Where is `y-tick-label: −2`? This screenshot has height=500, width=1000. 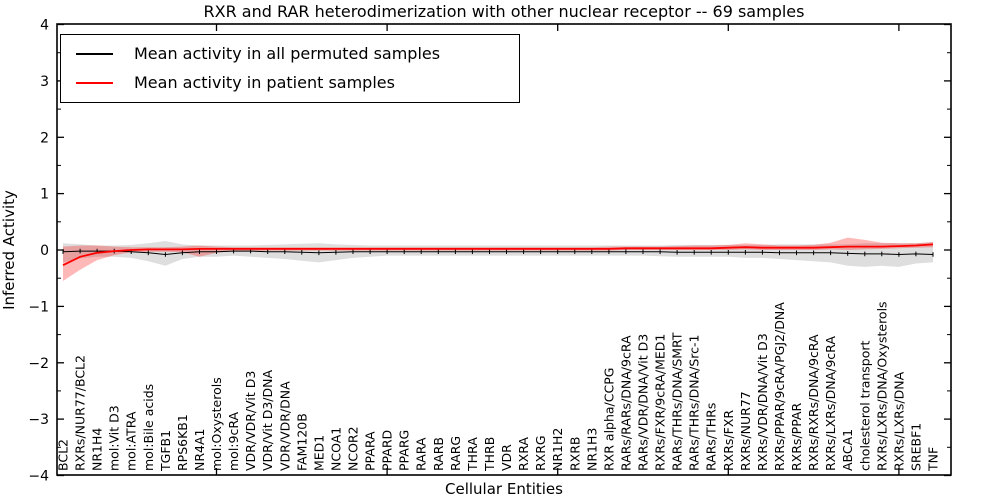
y-tick-label: −2 is located at coordinates (38, 364).